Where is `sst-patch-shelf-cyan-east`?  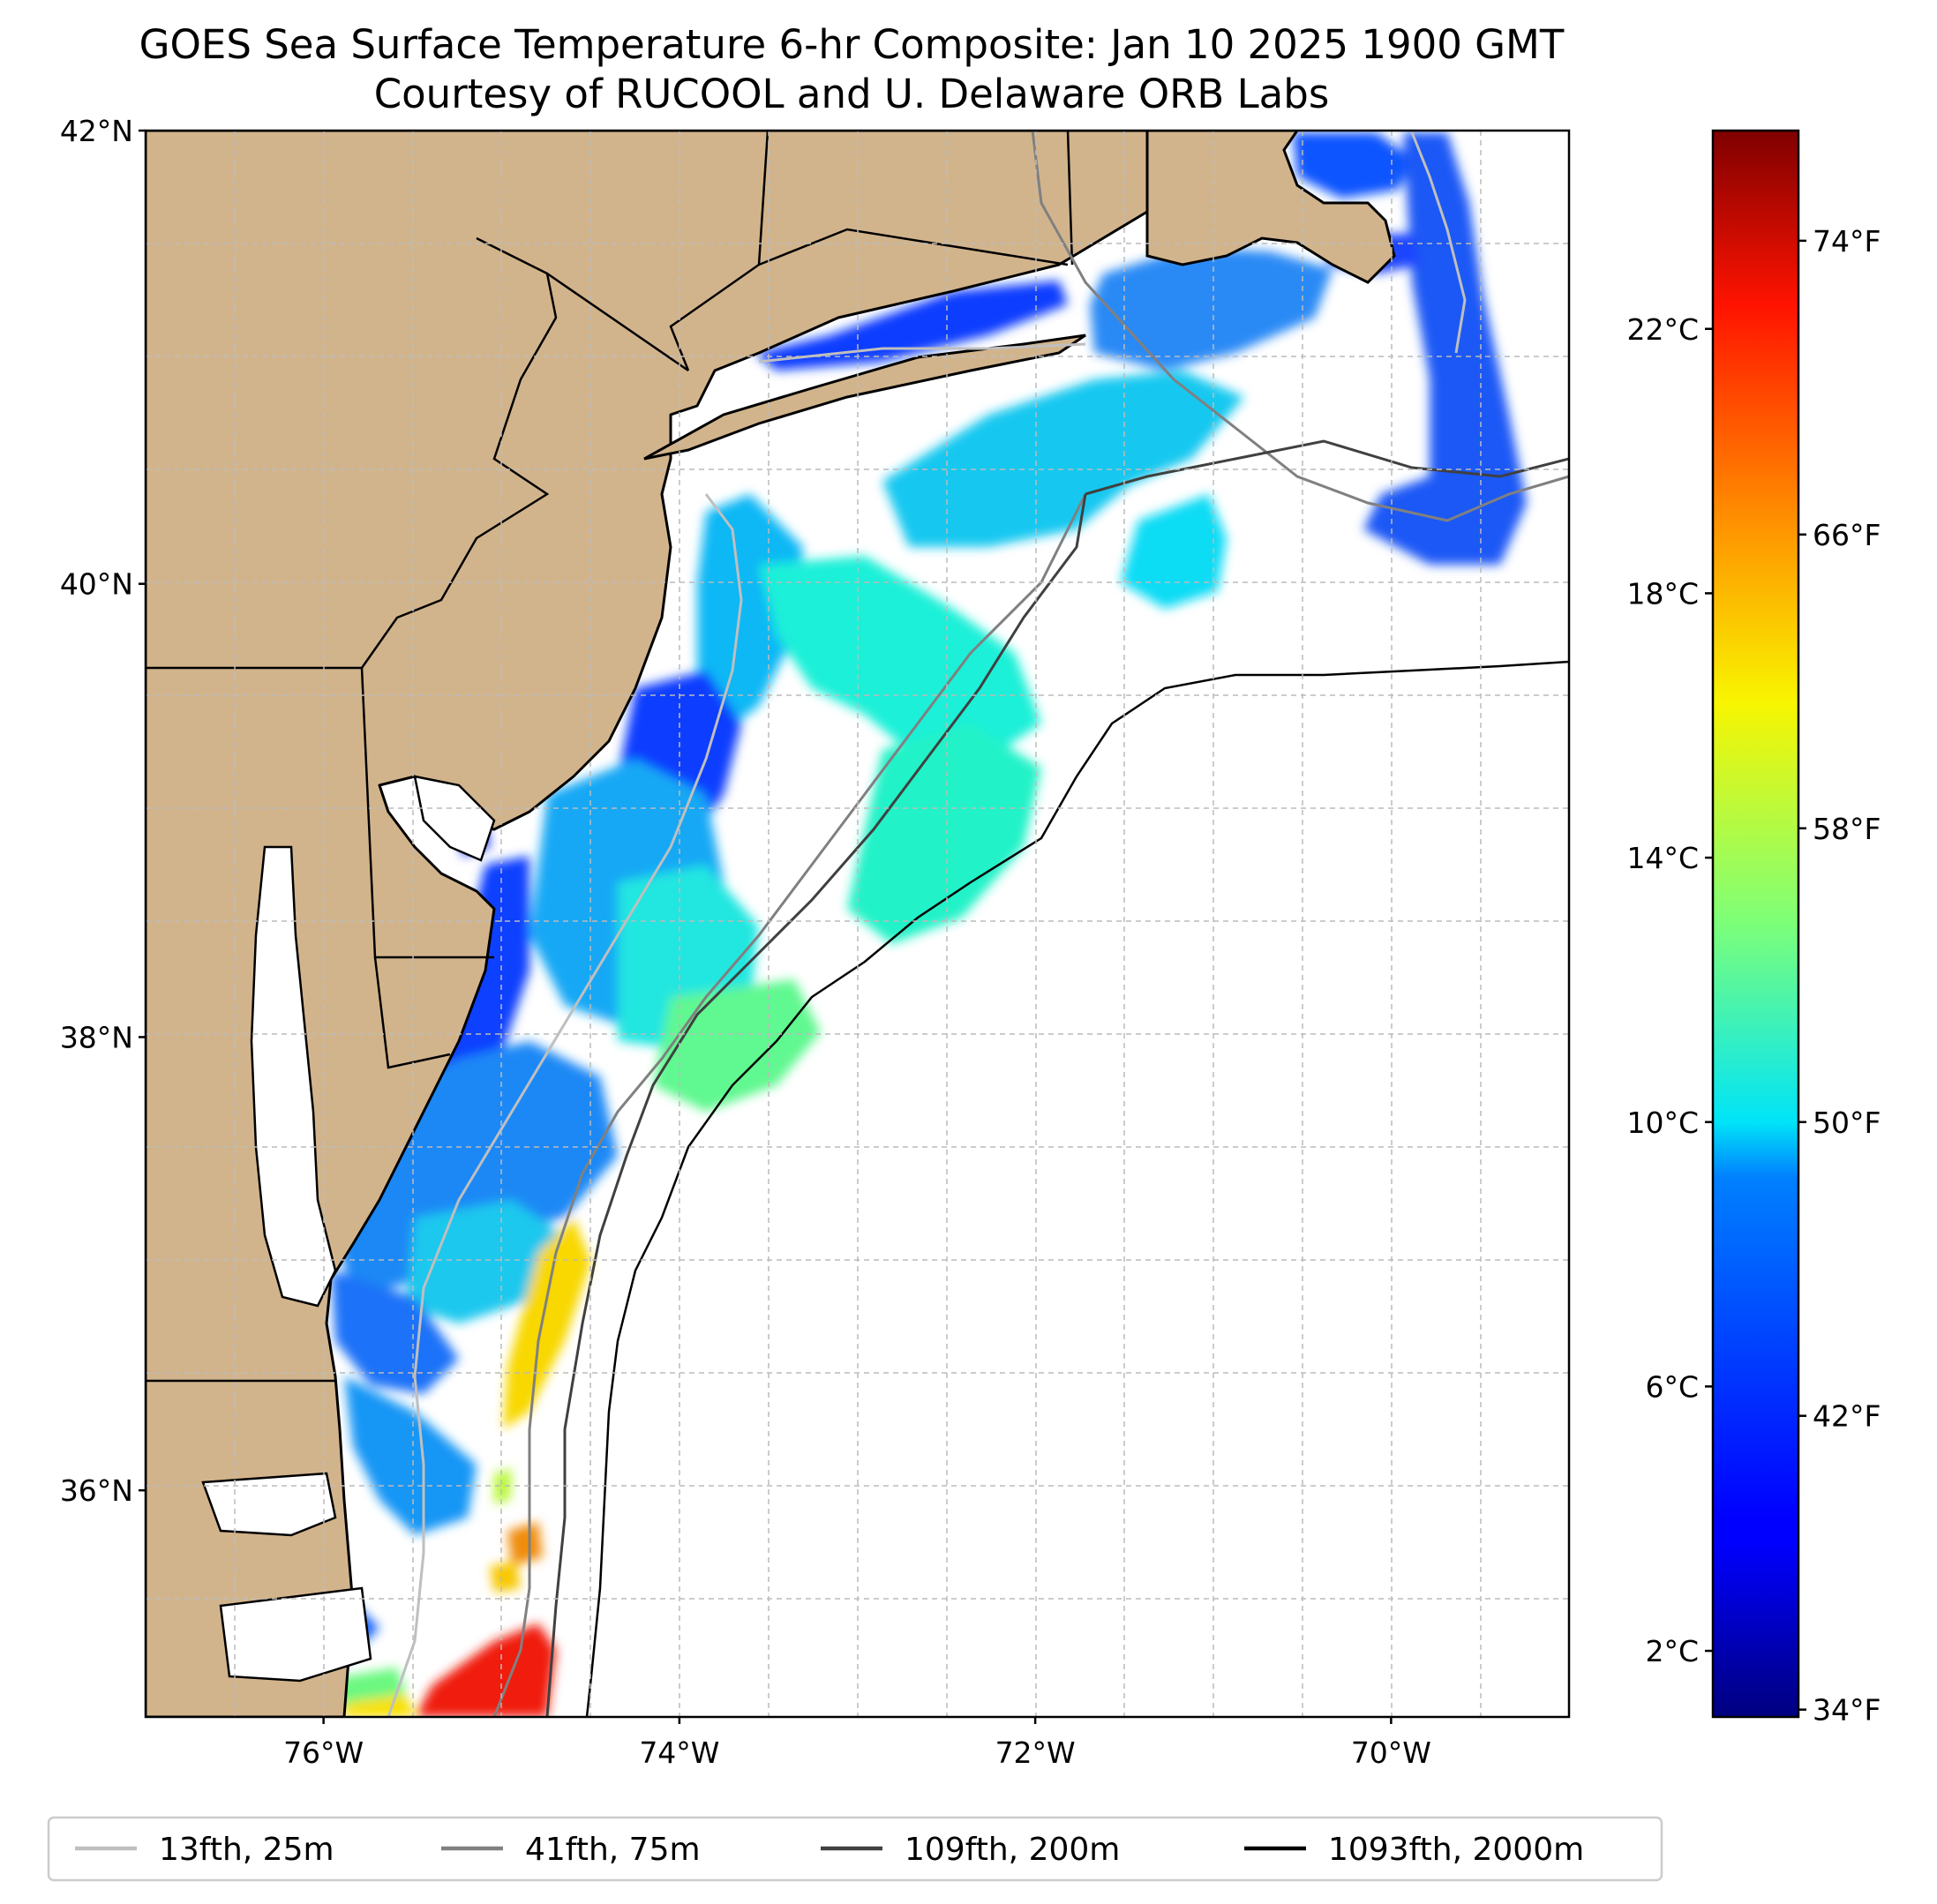 sst-patch-shelf-cyan-east is located at coordinates (1174, 551).